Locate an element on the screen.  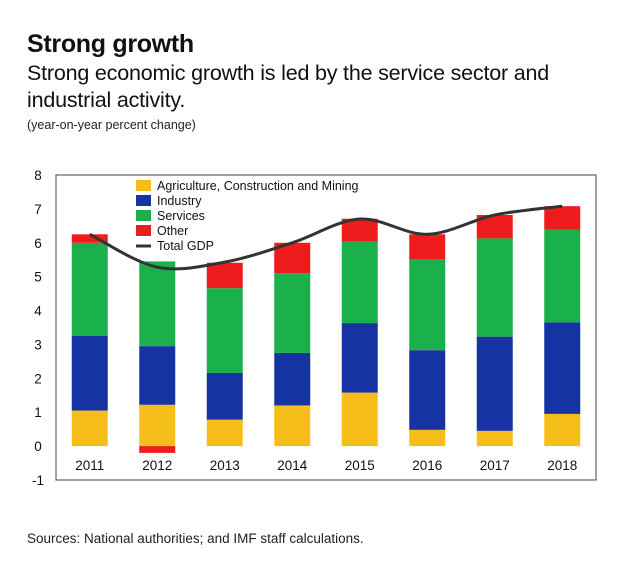
bar-segment-services-2015 is located at coordinates (359, 282).